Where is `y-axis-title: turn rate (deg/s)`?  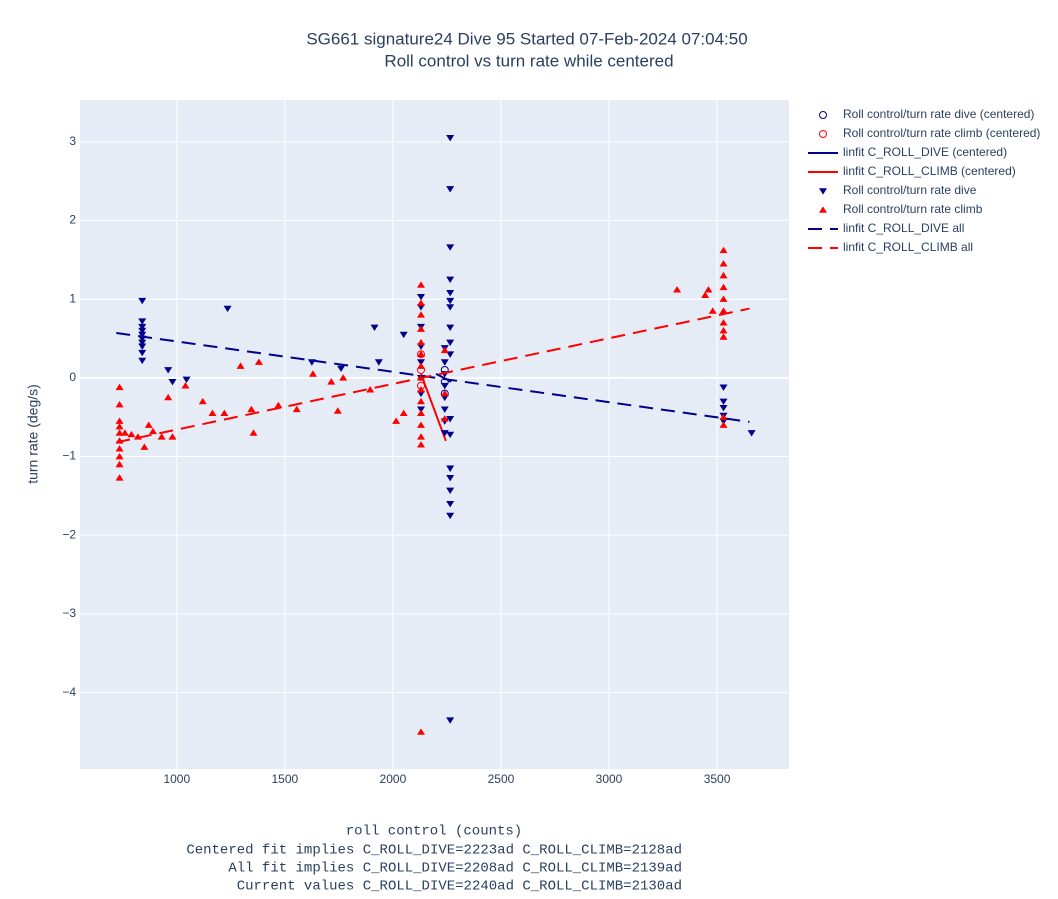
y-axis-title: turn rate (deg/s) is located at coordinates (33, 434).